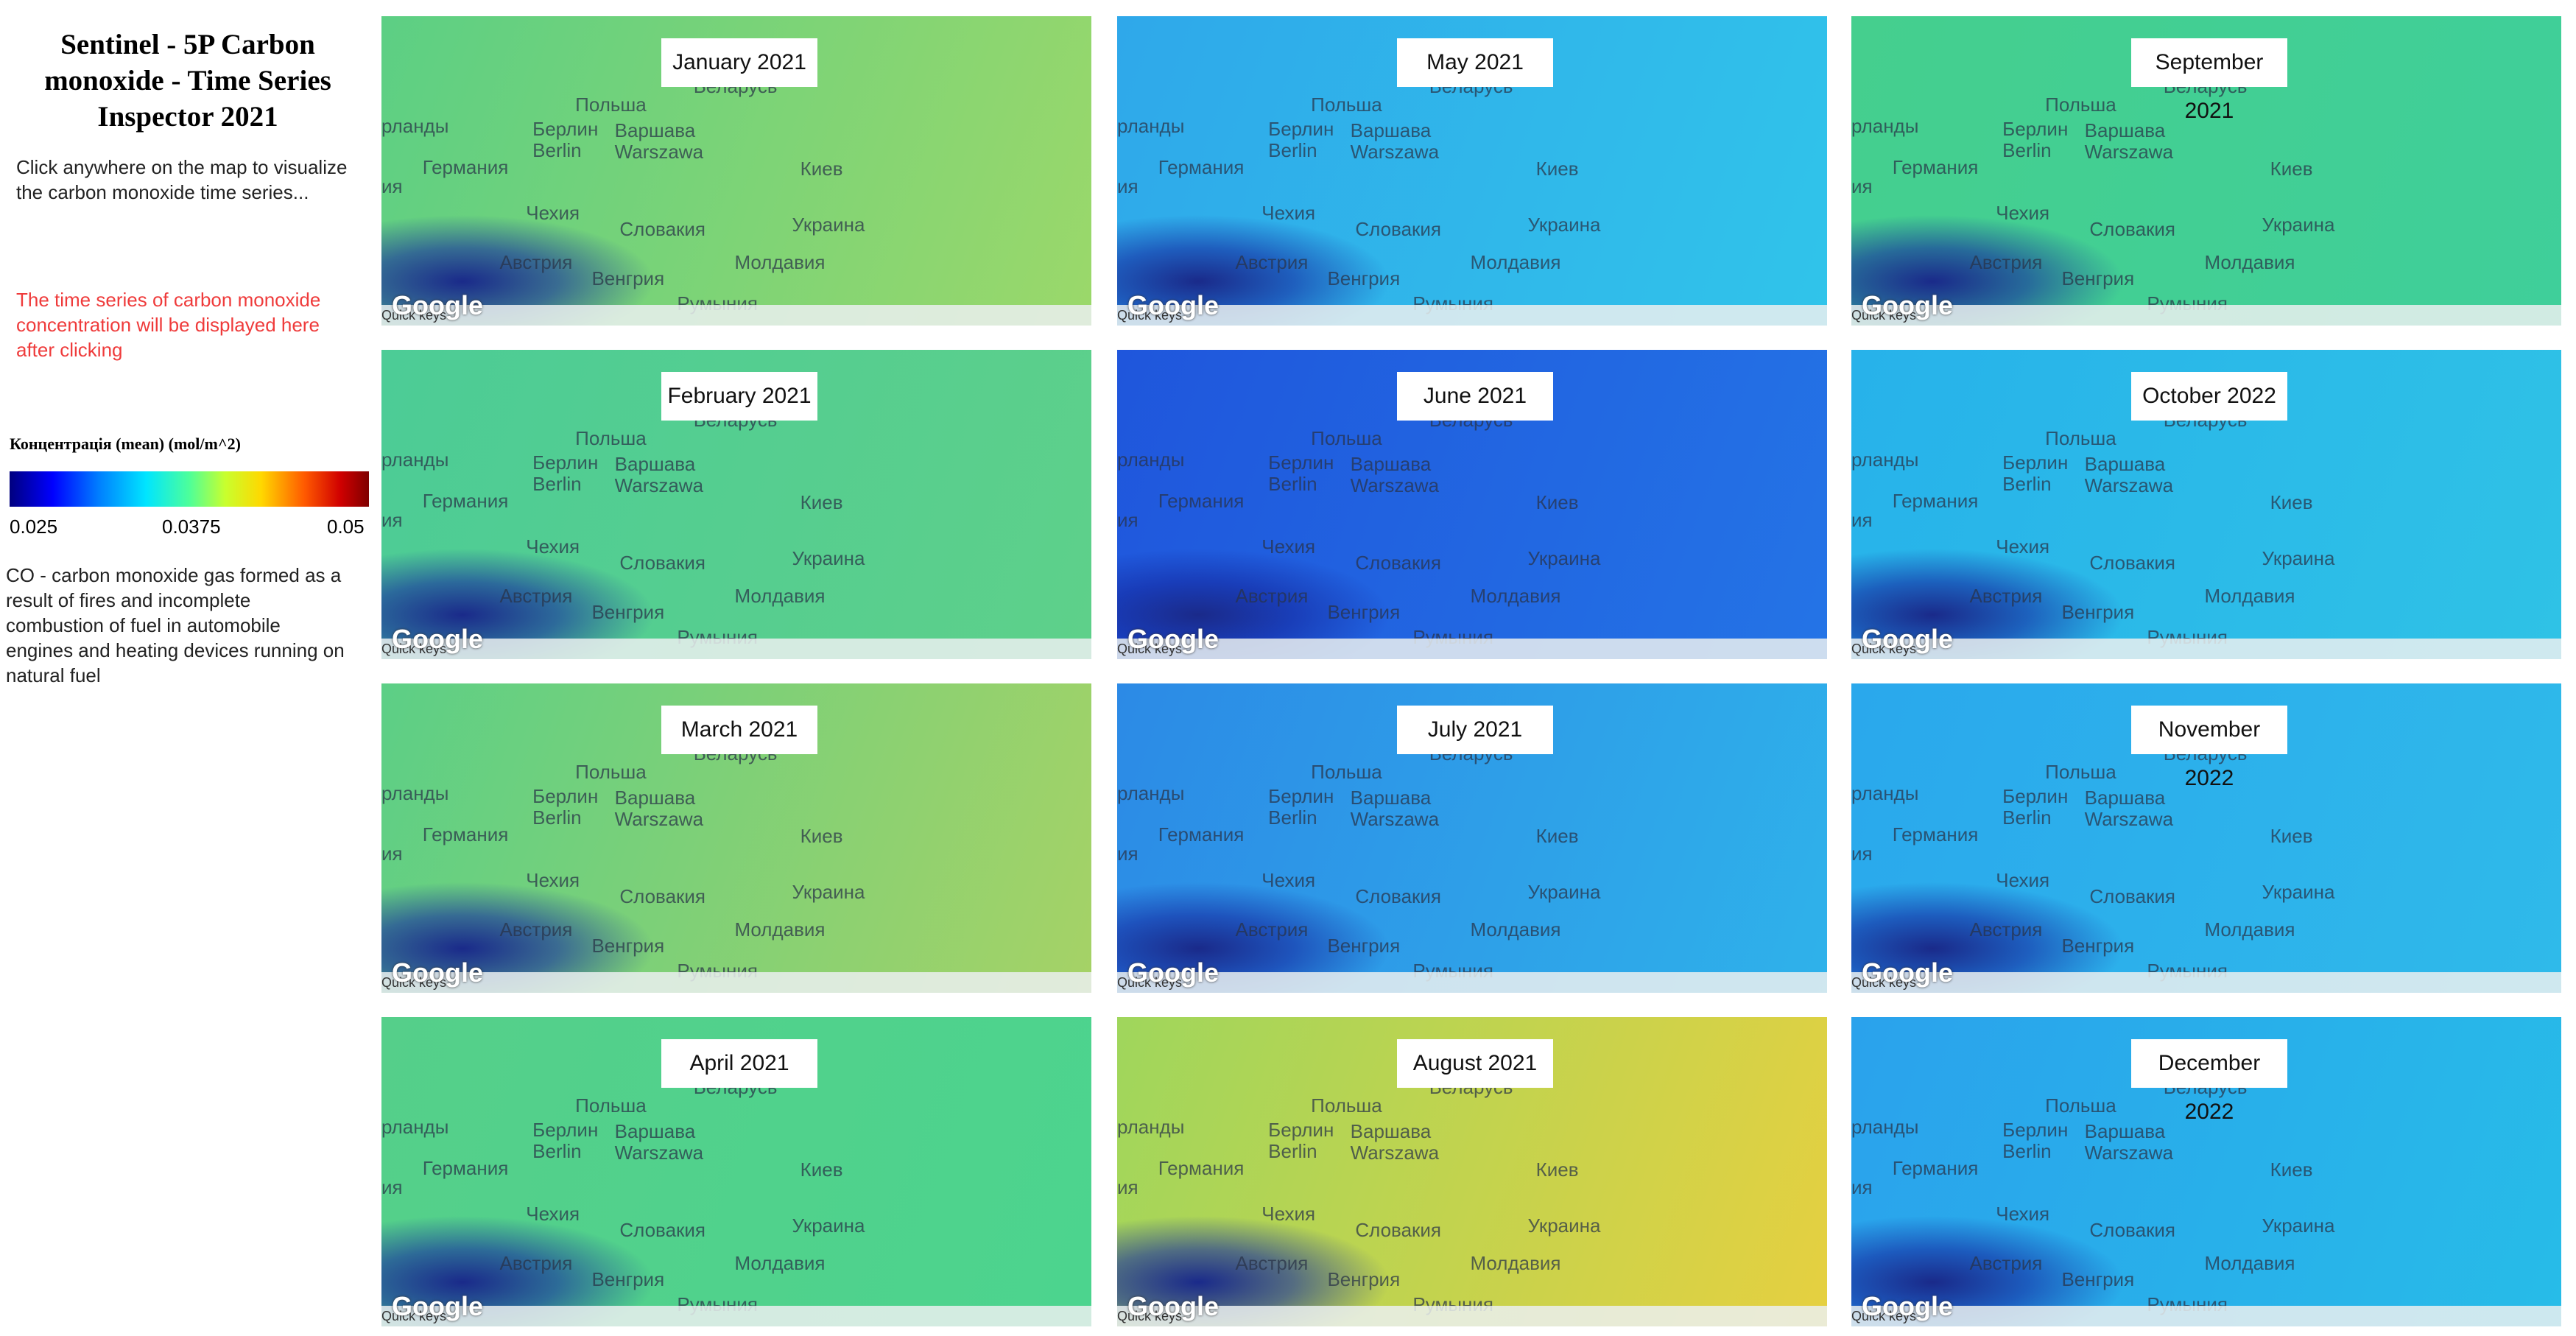 The height and width of the screenshot is (1336, 2576). Describe the element at coordinates (346, 527) in the screenshot. I see `legend-tick: 0.05` at that location.